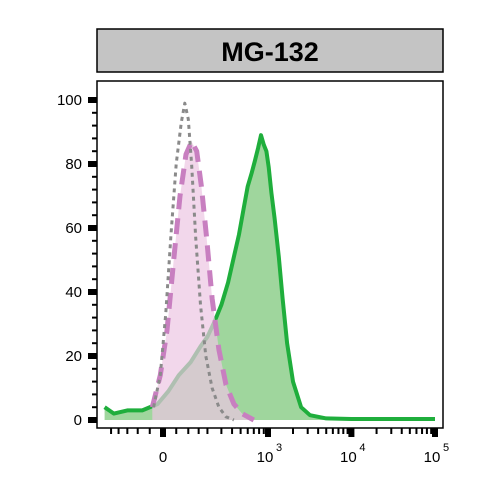  I want to click on x-tick-label-exponent: 4, so click(362, 448).